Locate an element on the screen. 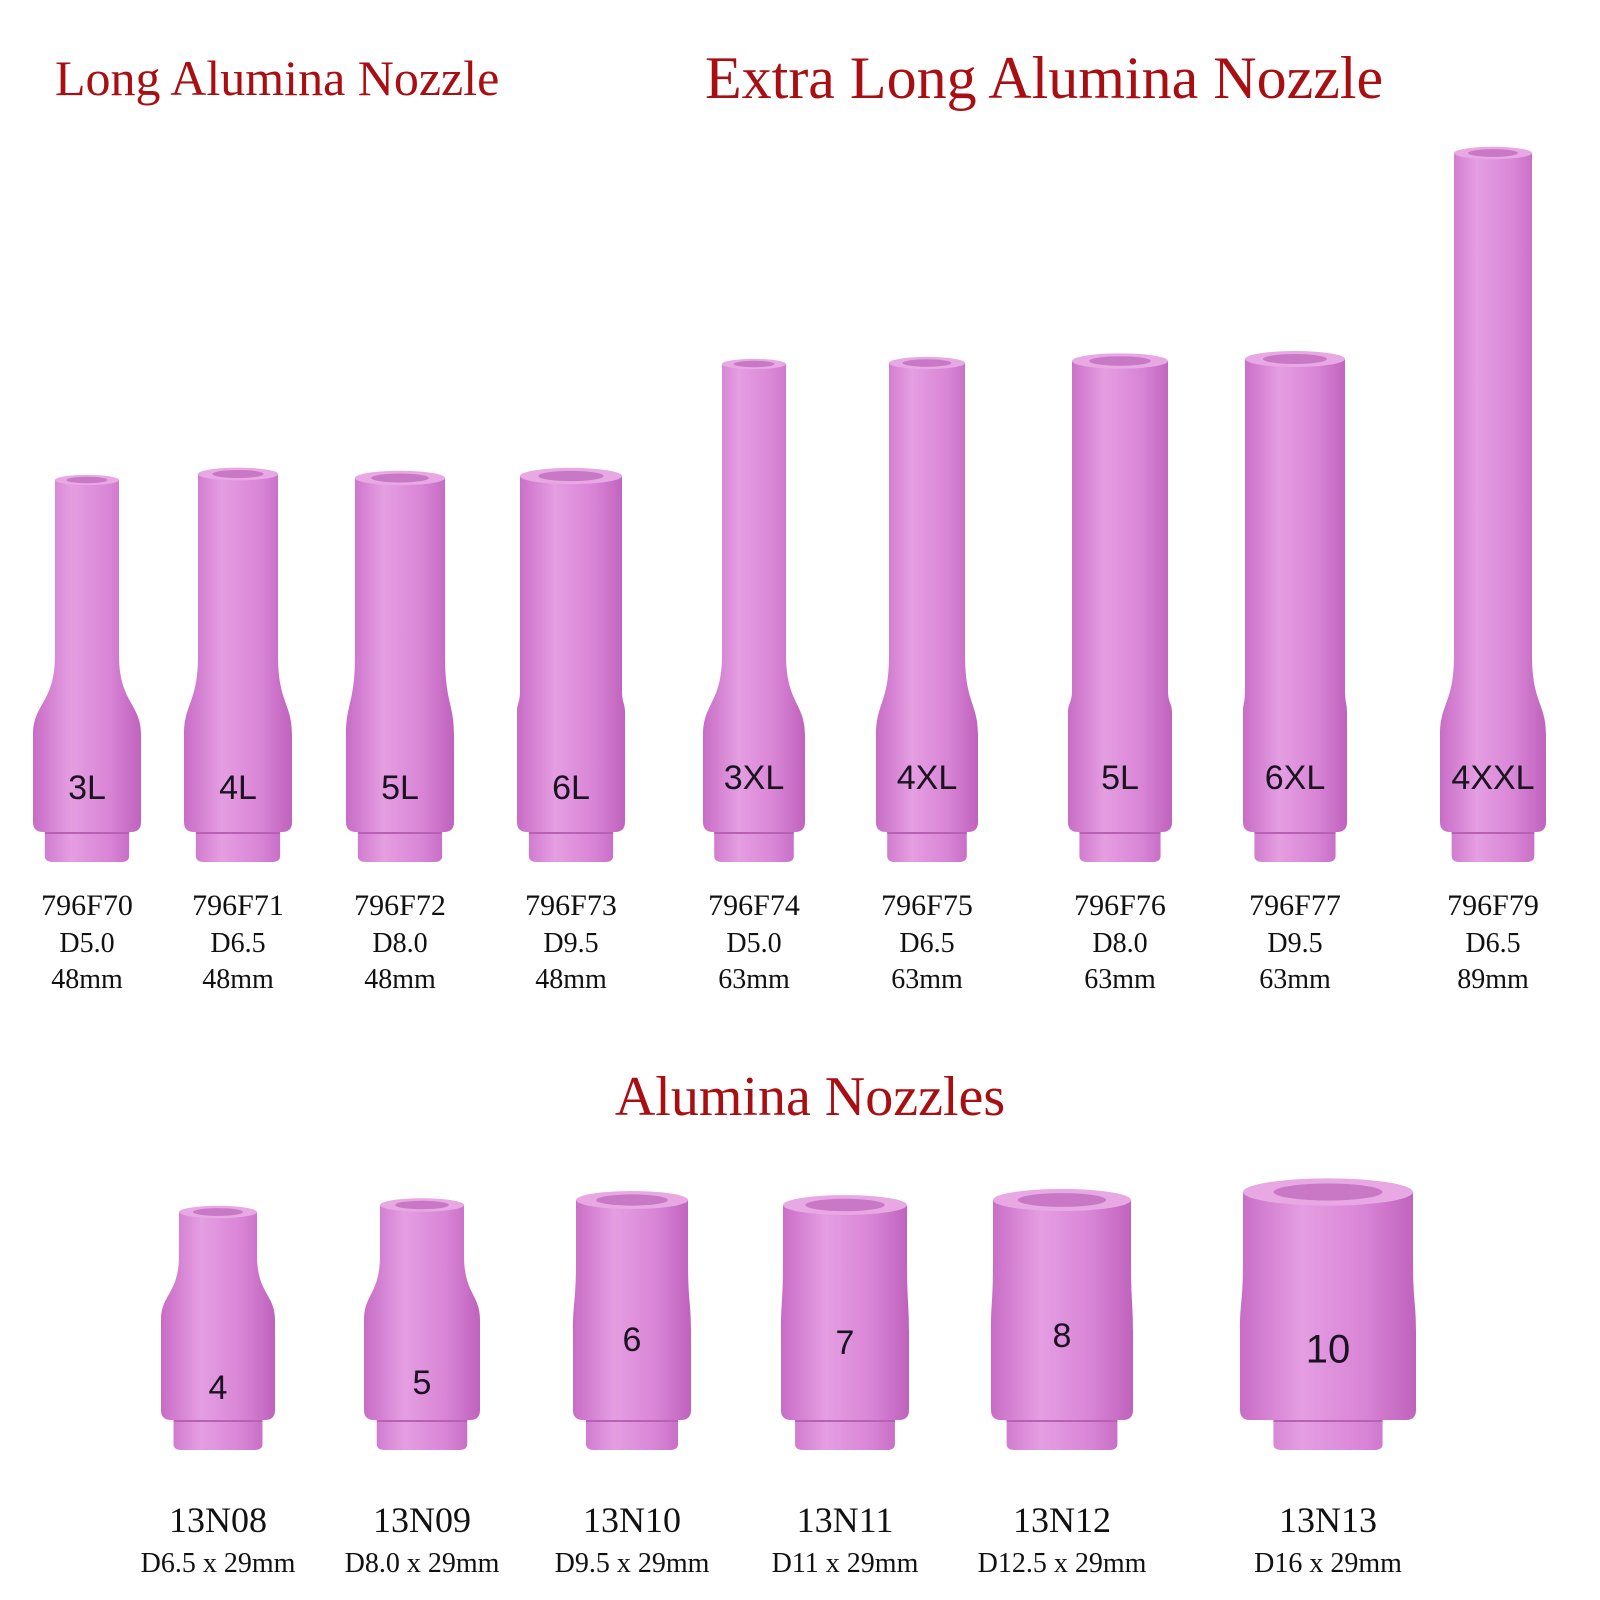  part-number: 13N13 is located at coordinates (1328, 1520).